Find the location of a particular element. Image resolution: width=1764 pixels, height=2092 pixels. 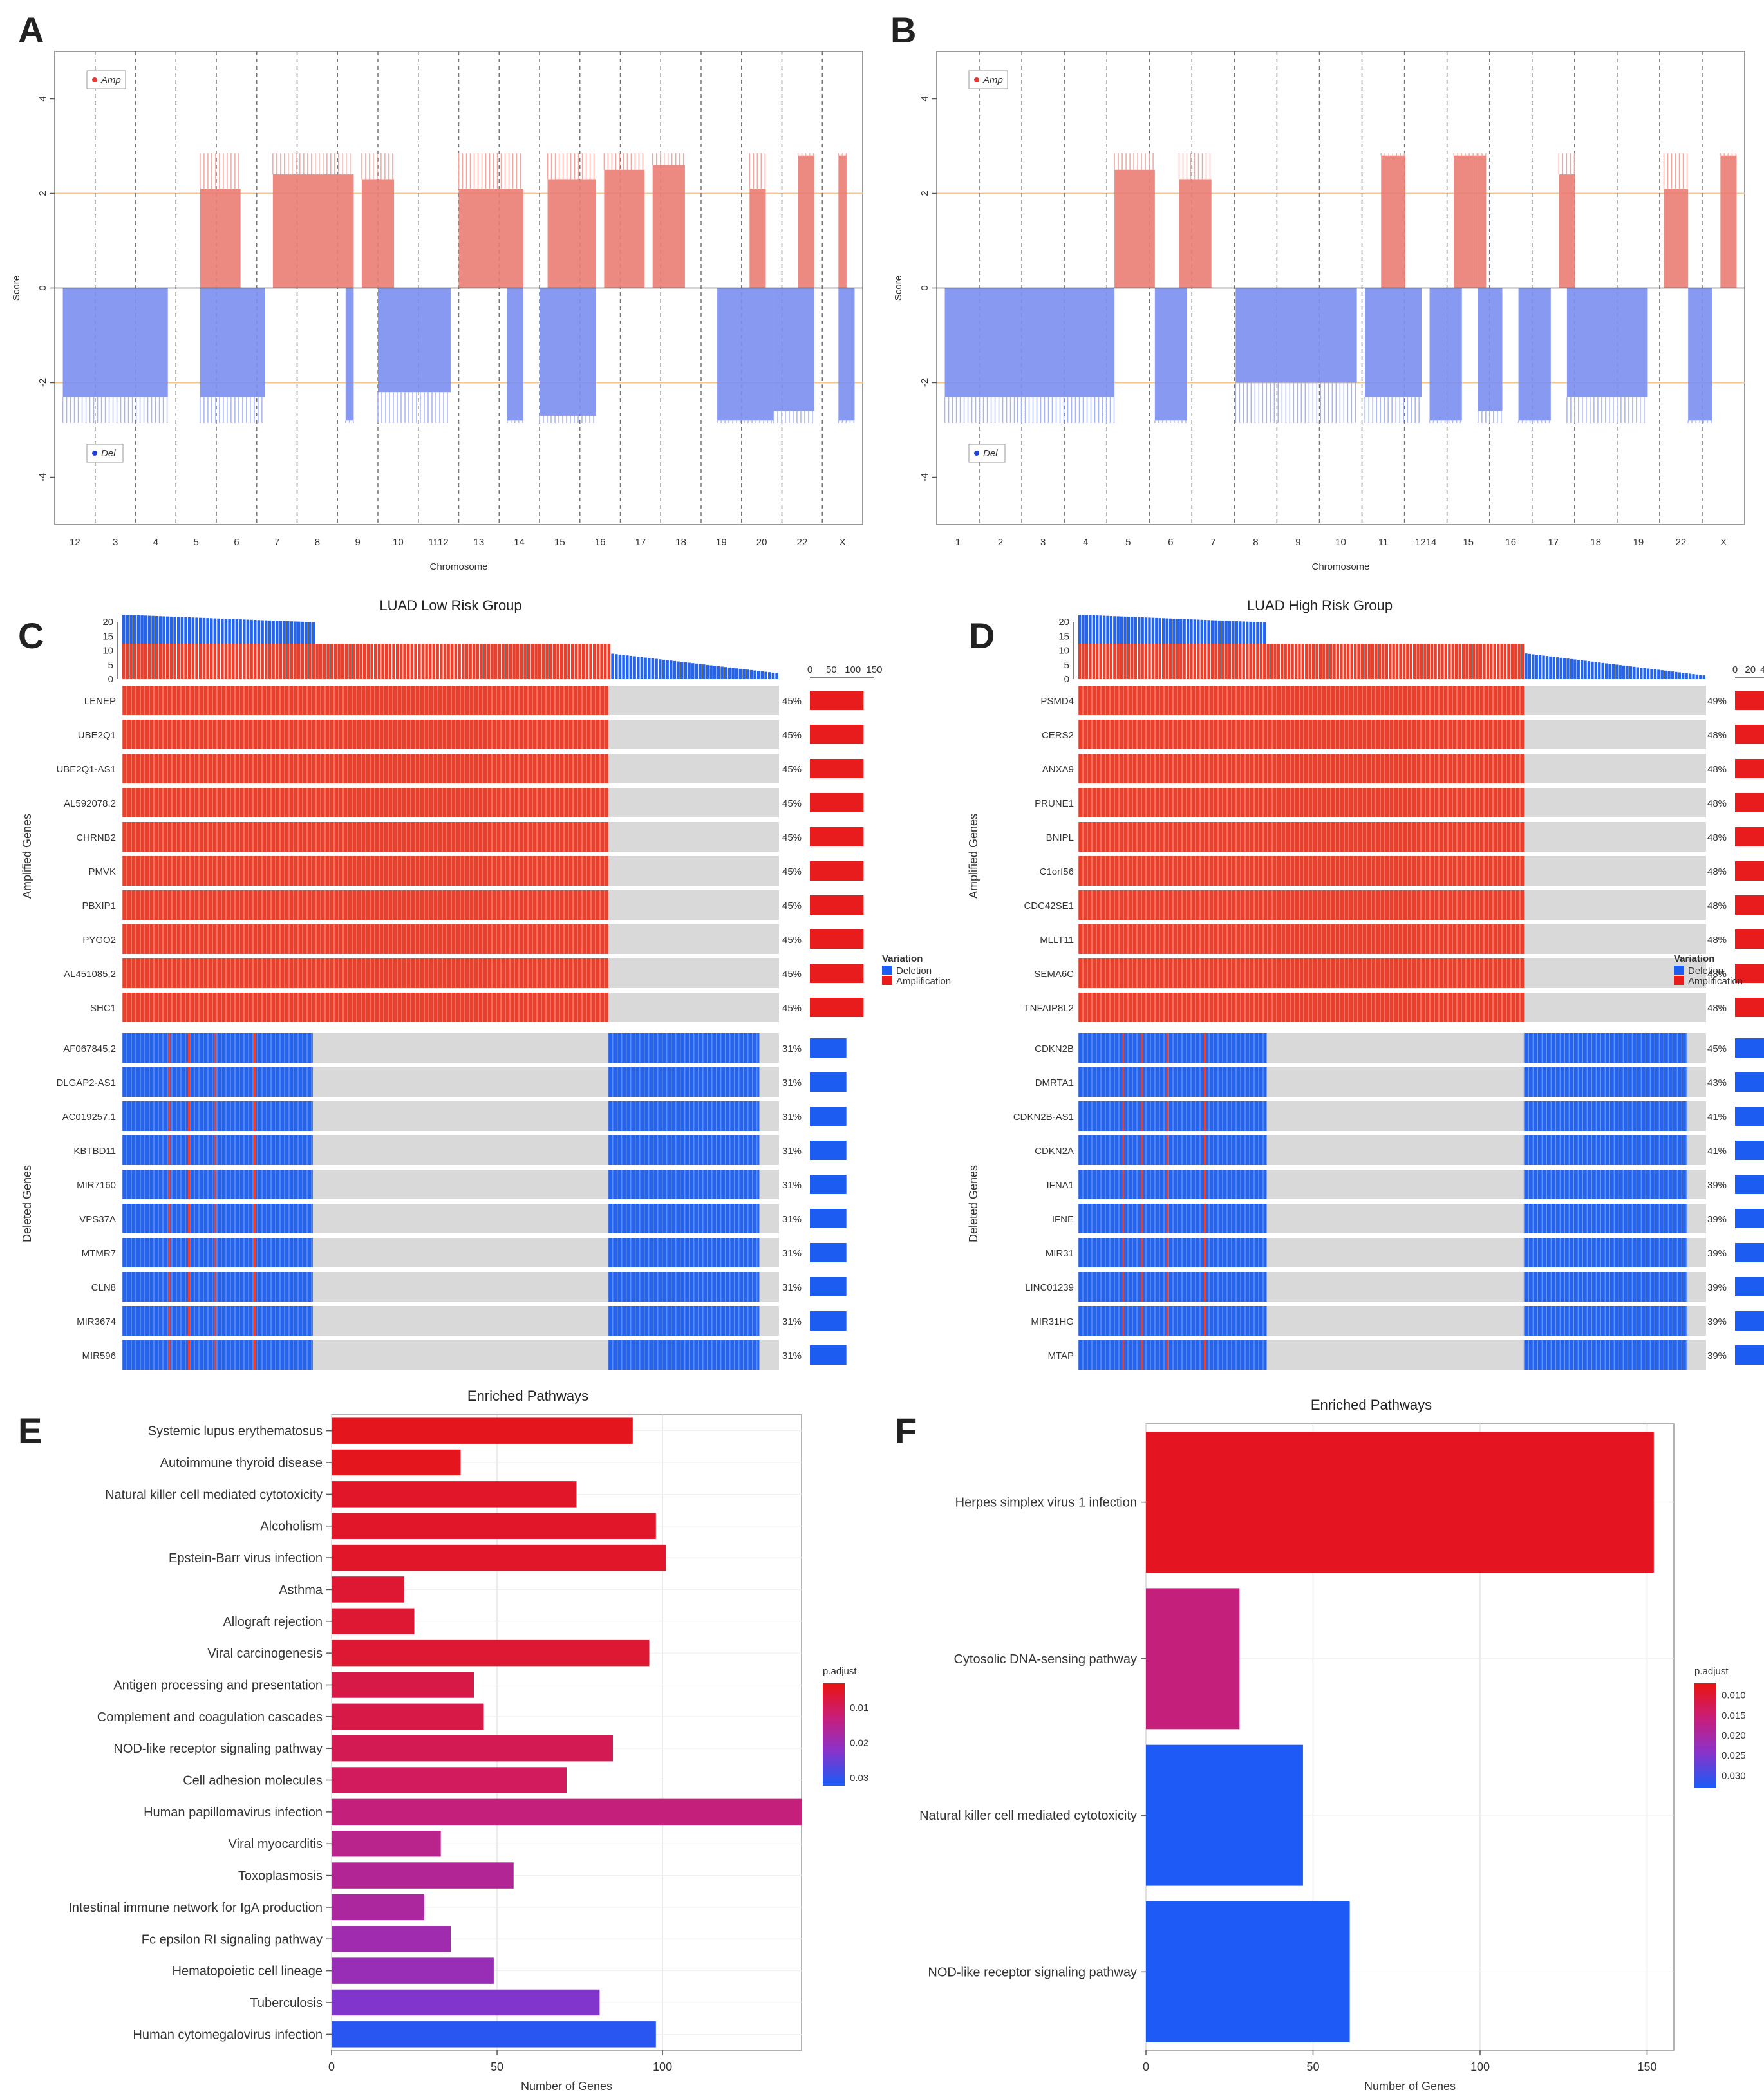

panel-letter-d: D is located at coordinates (982, 635).